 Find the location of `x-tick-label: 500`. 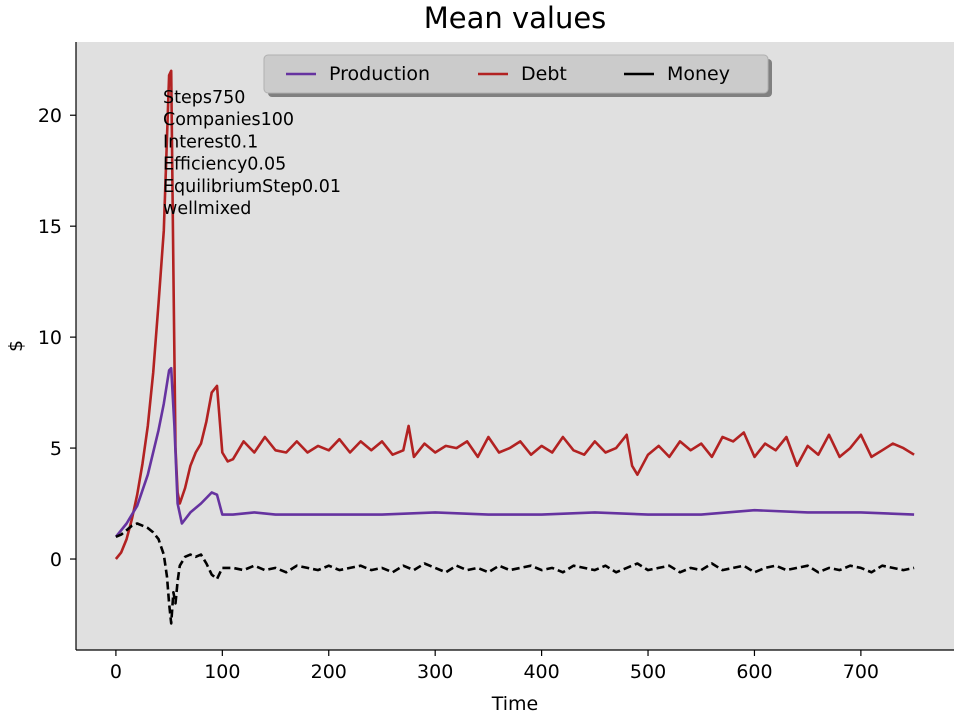

x-tick-label: 500 is located at coordinates (648, 672).